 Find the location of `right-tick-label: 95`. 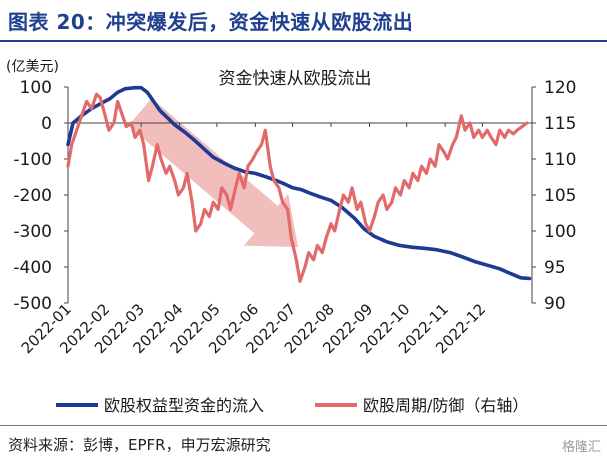

right-tick-label: 95 is located at coordinates (555, 268).